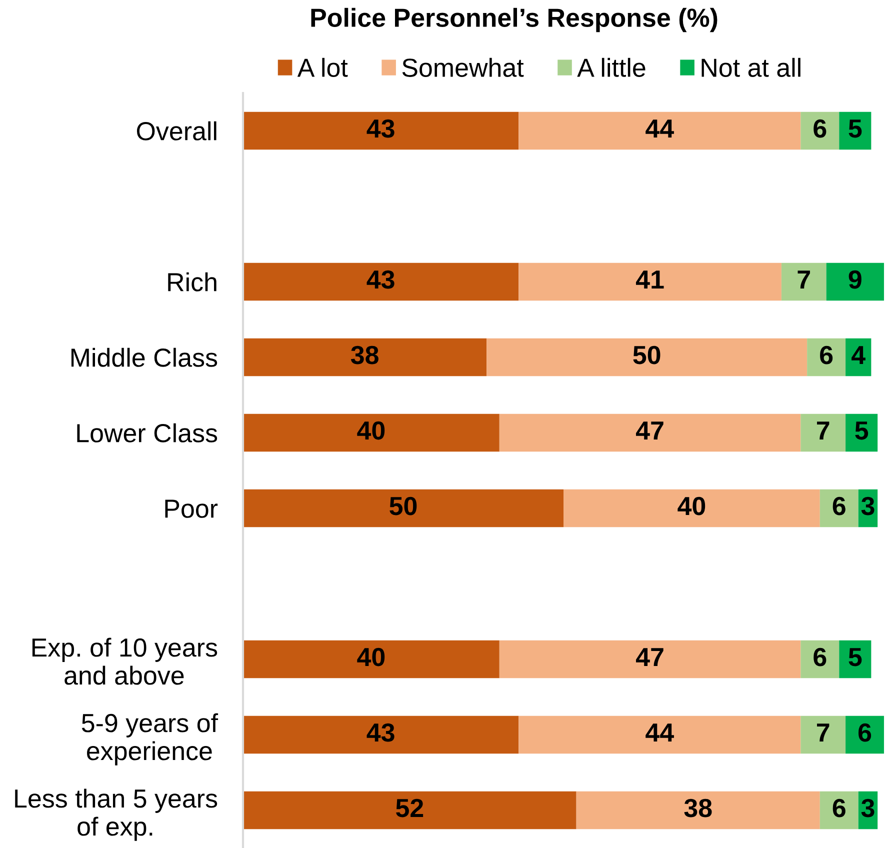 Image resolution: width=885 pixels, height=848 pixels. What do you see at coordinates (125, 661) in the screenshot?
I see `y-tick-label: Exp. of 10 years and above` at bounding box center [125, 661].